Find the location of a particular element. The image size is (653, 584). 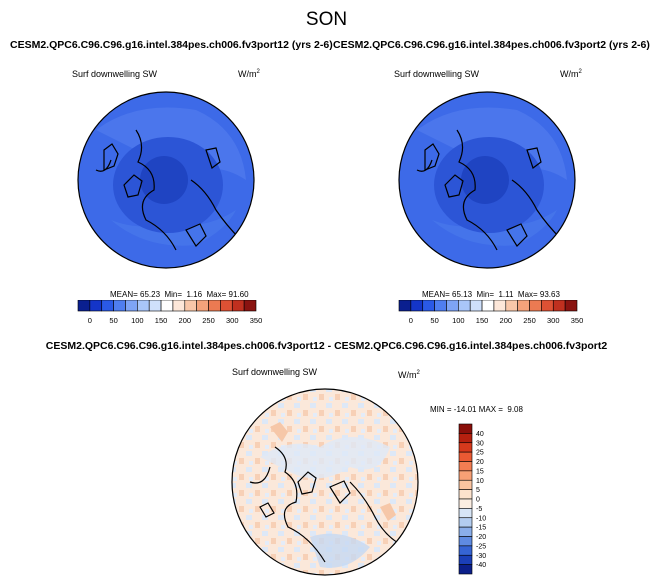

colorbar-tick-label: 20 is located at coordinates (480, 462).